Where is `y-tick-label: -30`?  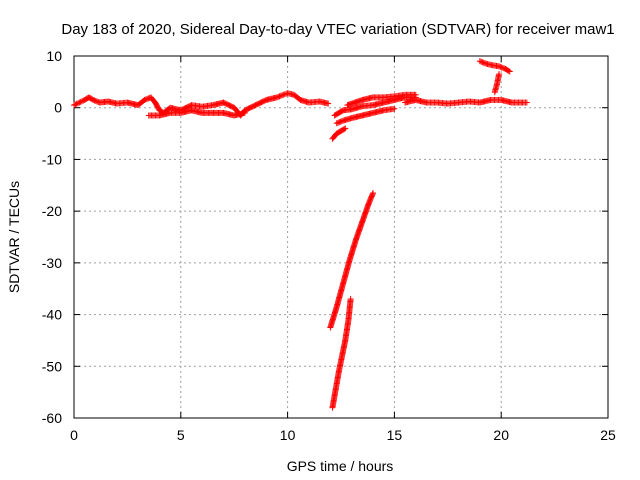 y-tick-label: -30 is located at coordinates (52, 263).